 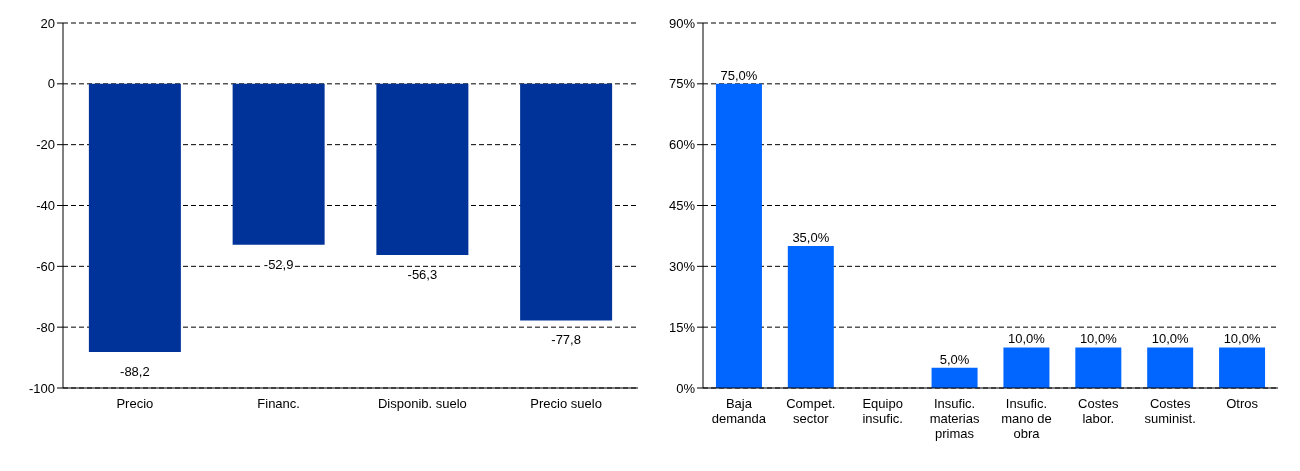 I want to click on x-tick-label: Insufic. mano de obra, so click(x=1026, y=418).